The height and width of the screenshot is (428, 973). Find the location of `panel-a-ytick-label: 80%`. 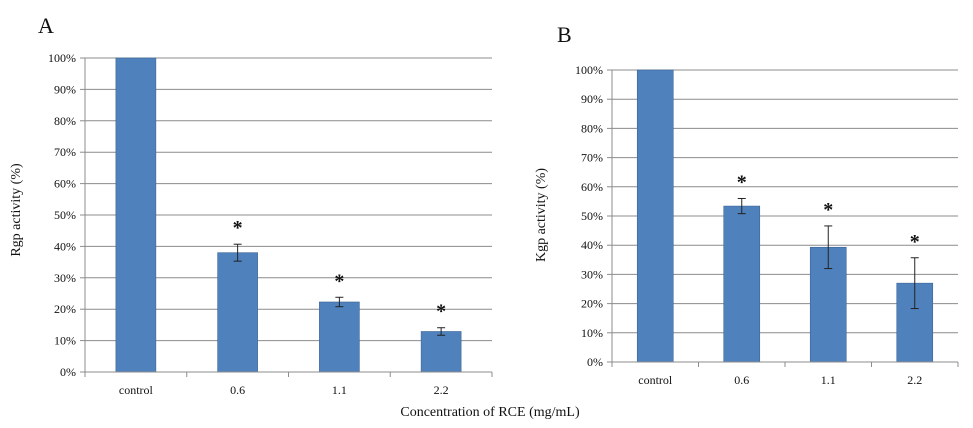

panel-a-ytick-label: 80% is located at coordinates (65, 121).